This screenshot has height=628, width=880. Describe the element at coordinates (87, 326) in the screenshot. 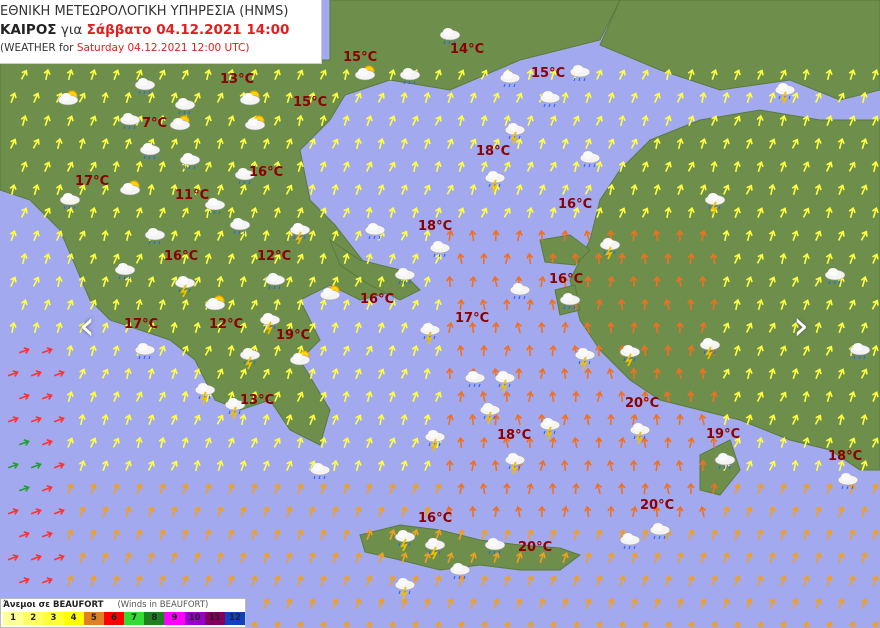

I see `prev-button: ‹` at that location.